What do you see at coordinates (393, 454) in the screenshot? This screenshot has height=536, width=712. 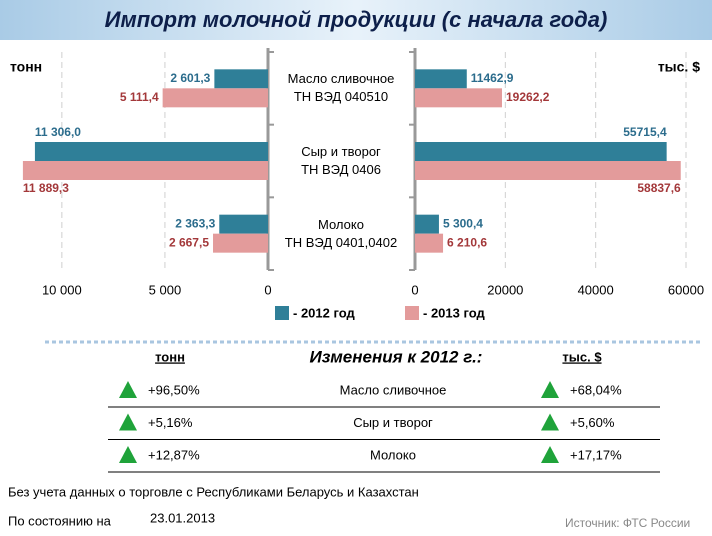 I see `change-name: Молоко` at bounding box center [393, 454].